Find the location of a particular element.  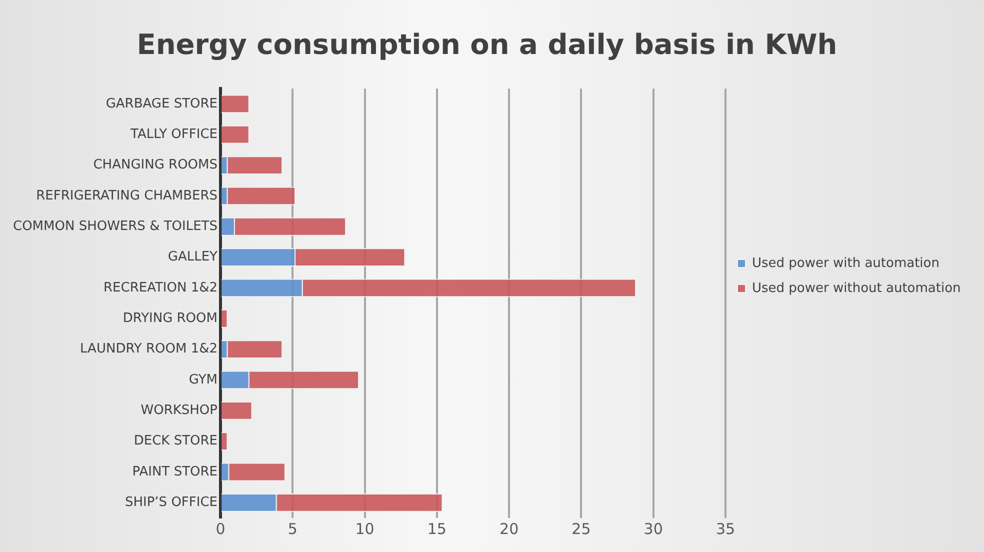

y-tick-label: CHANGING ROOMS is located at coordinates (155, 165).